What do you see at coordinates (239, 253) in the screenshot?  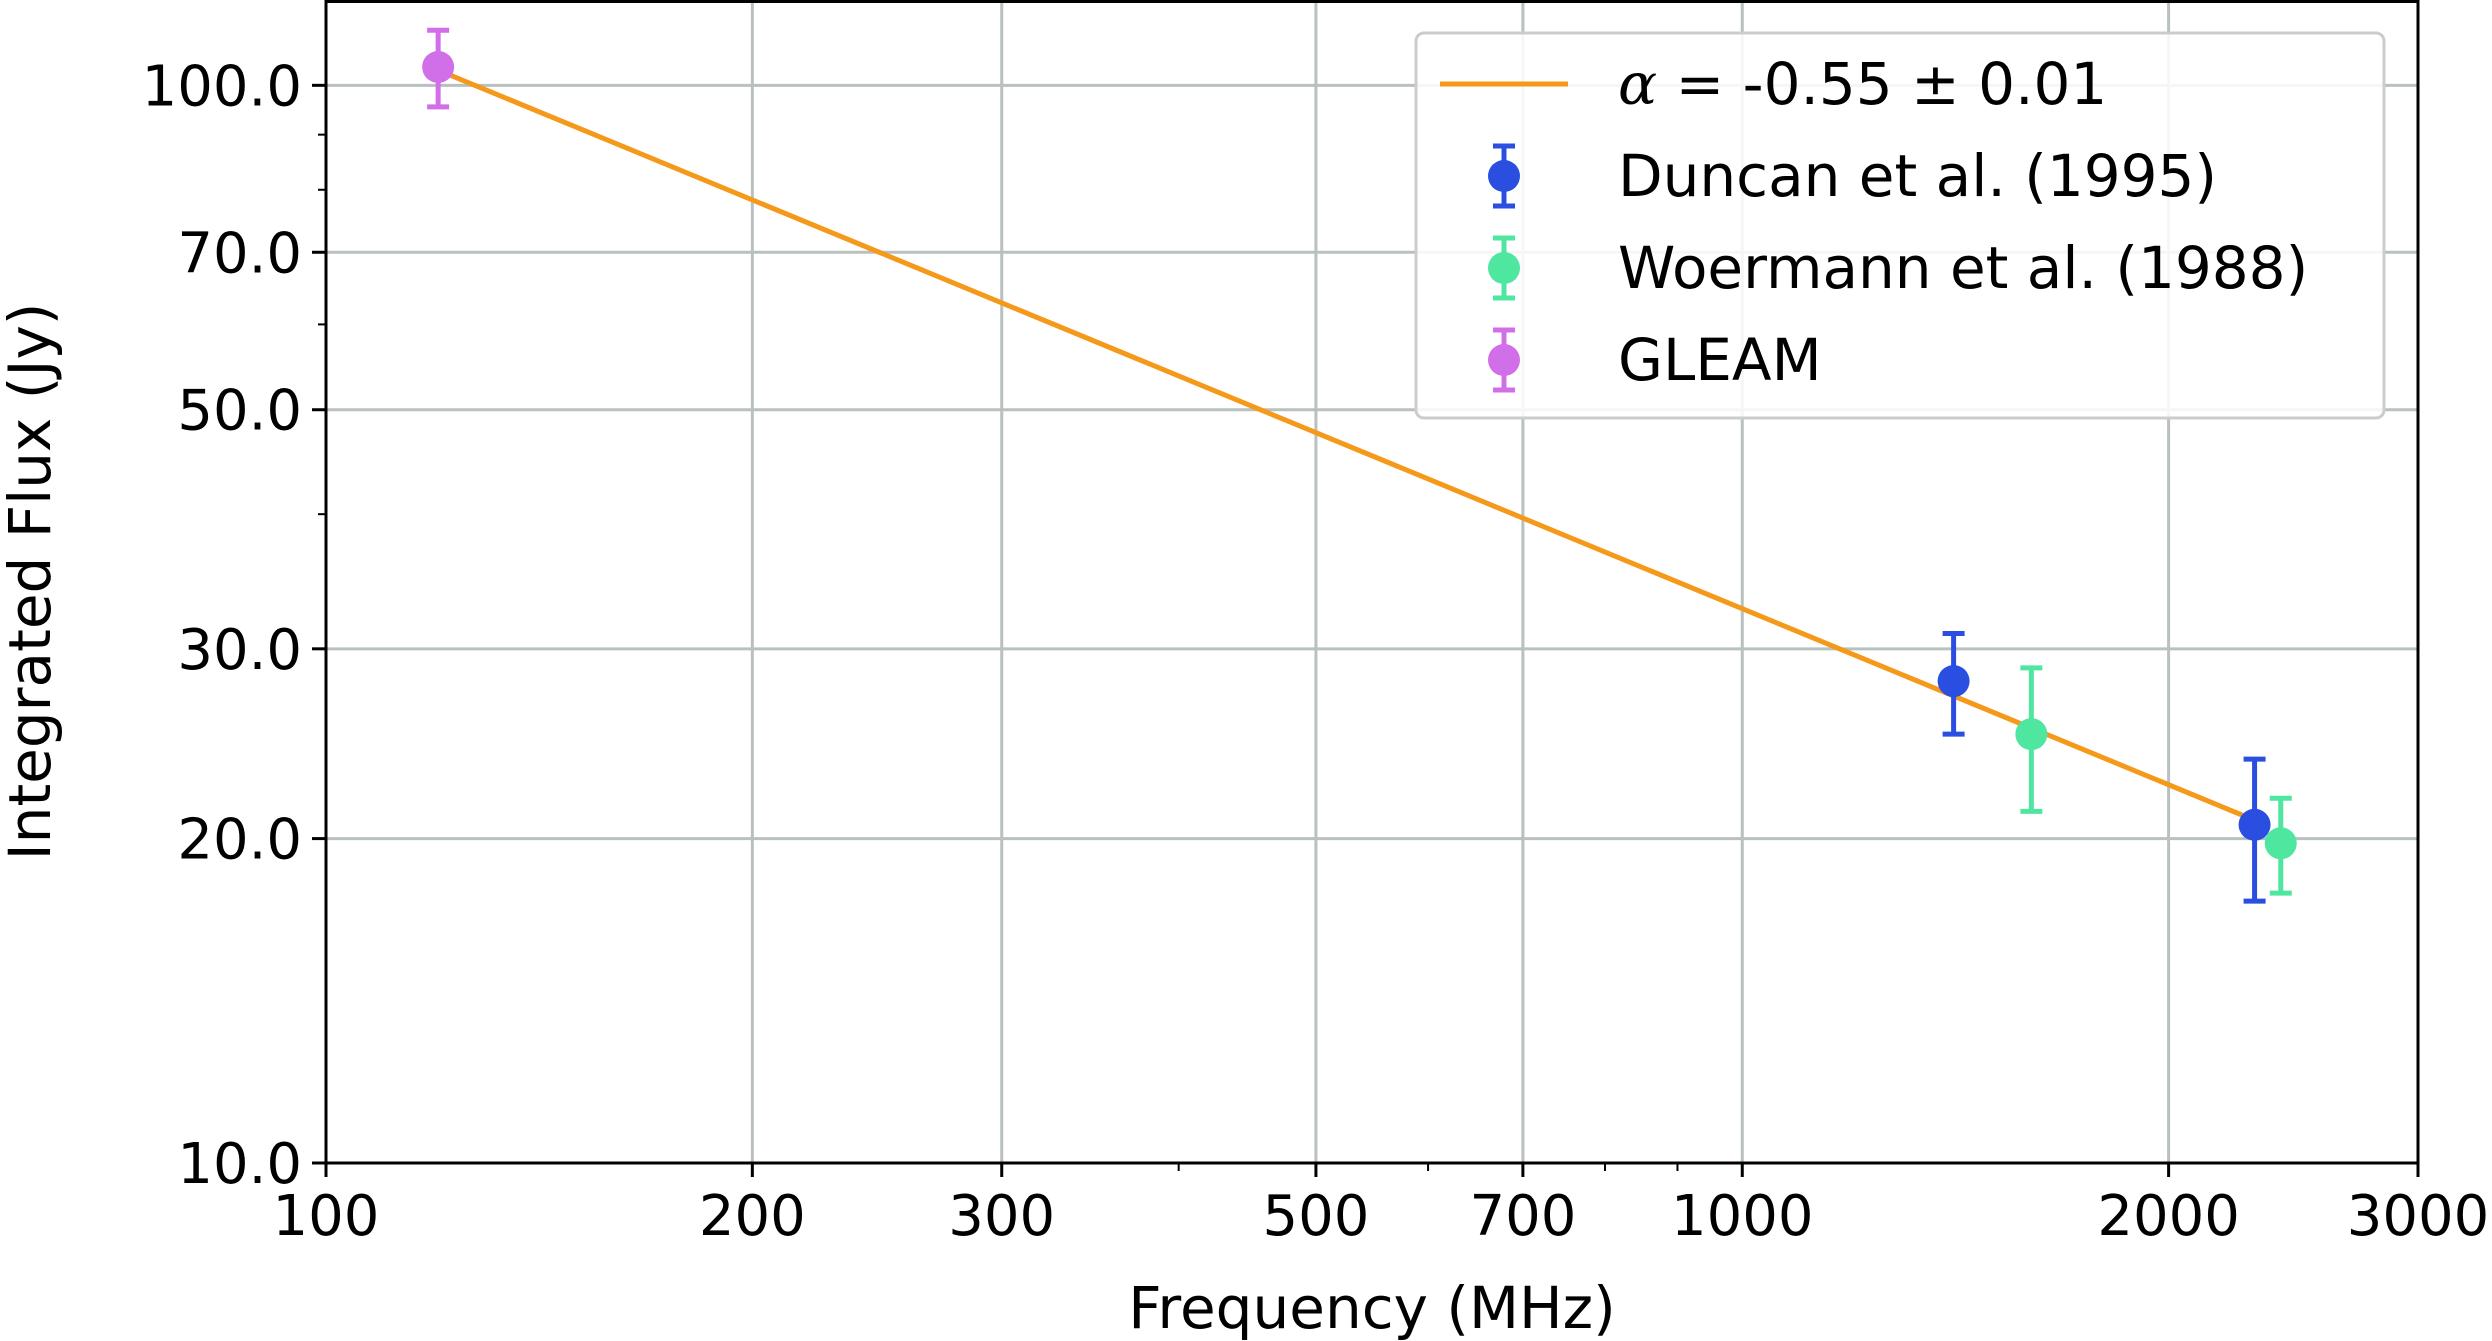 I see `y-tick-label: 70.0` at bounding box center [239, 253].